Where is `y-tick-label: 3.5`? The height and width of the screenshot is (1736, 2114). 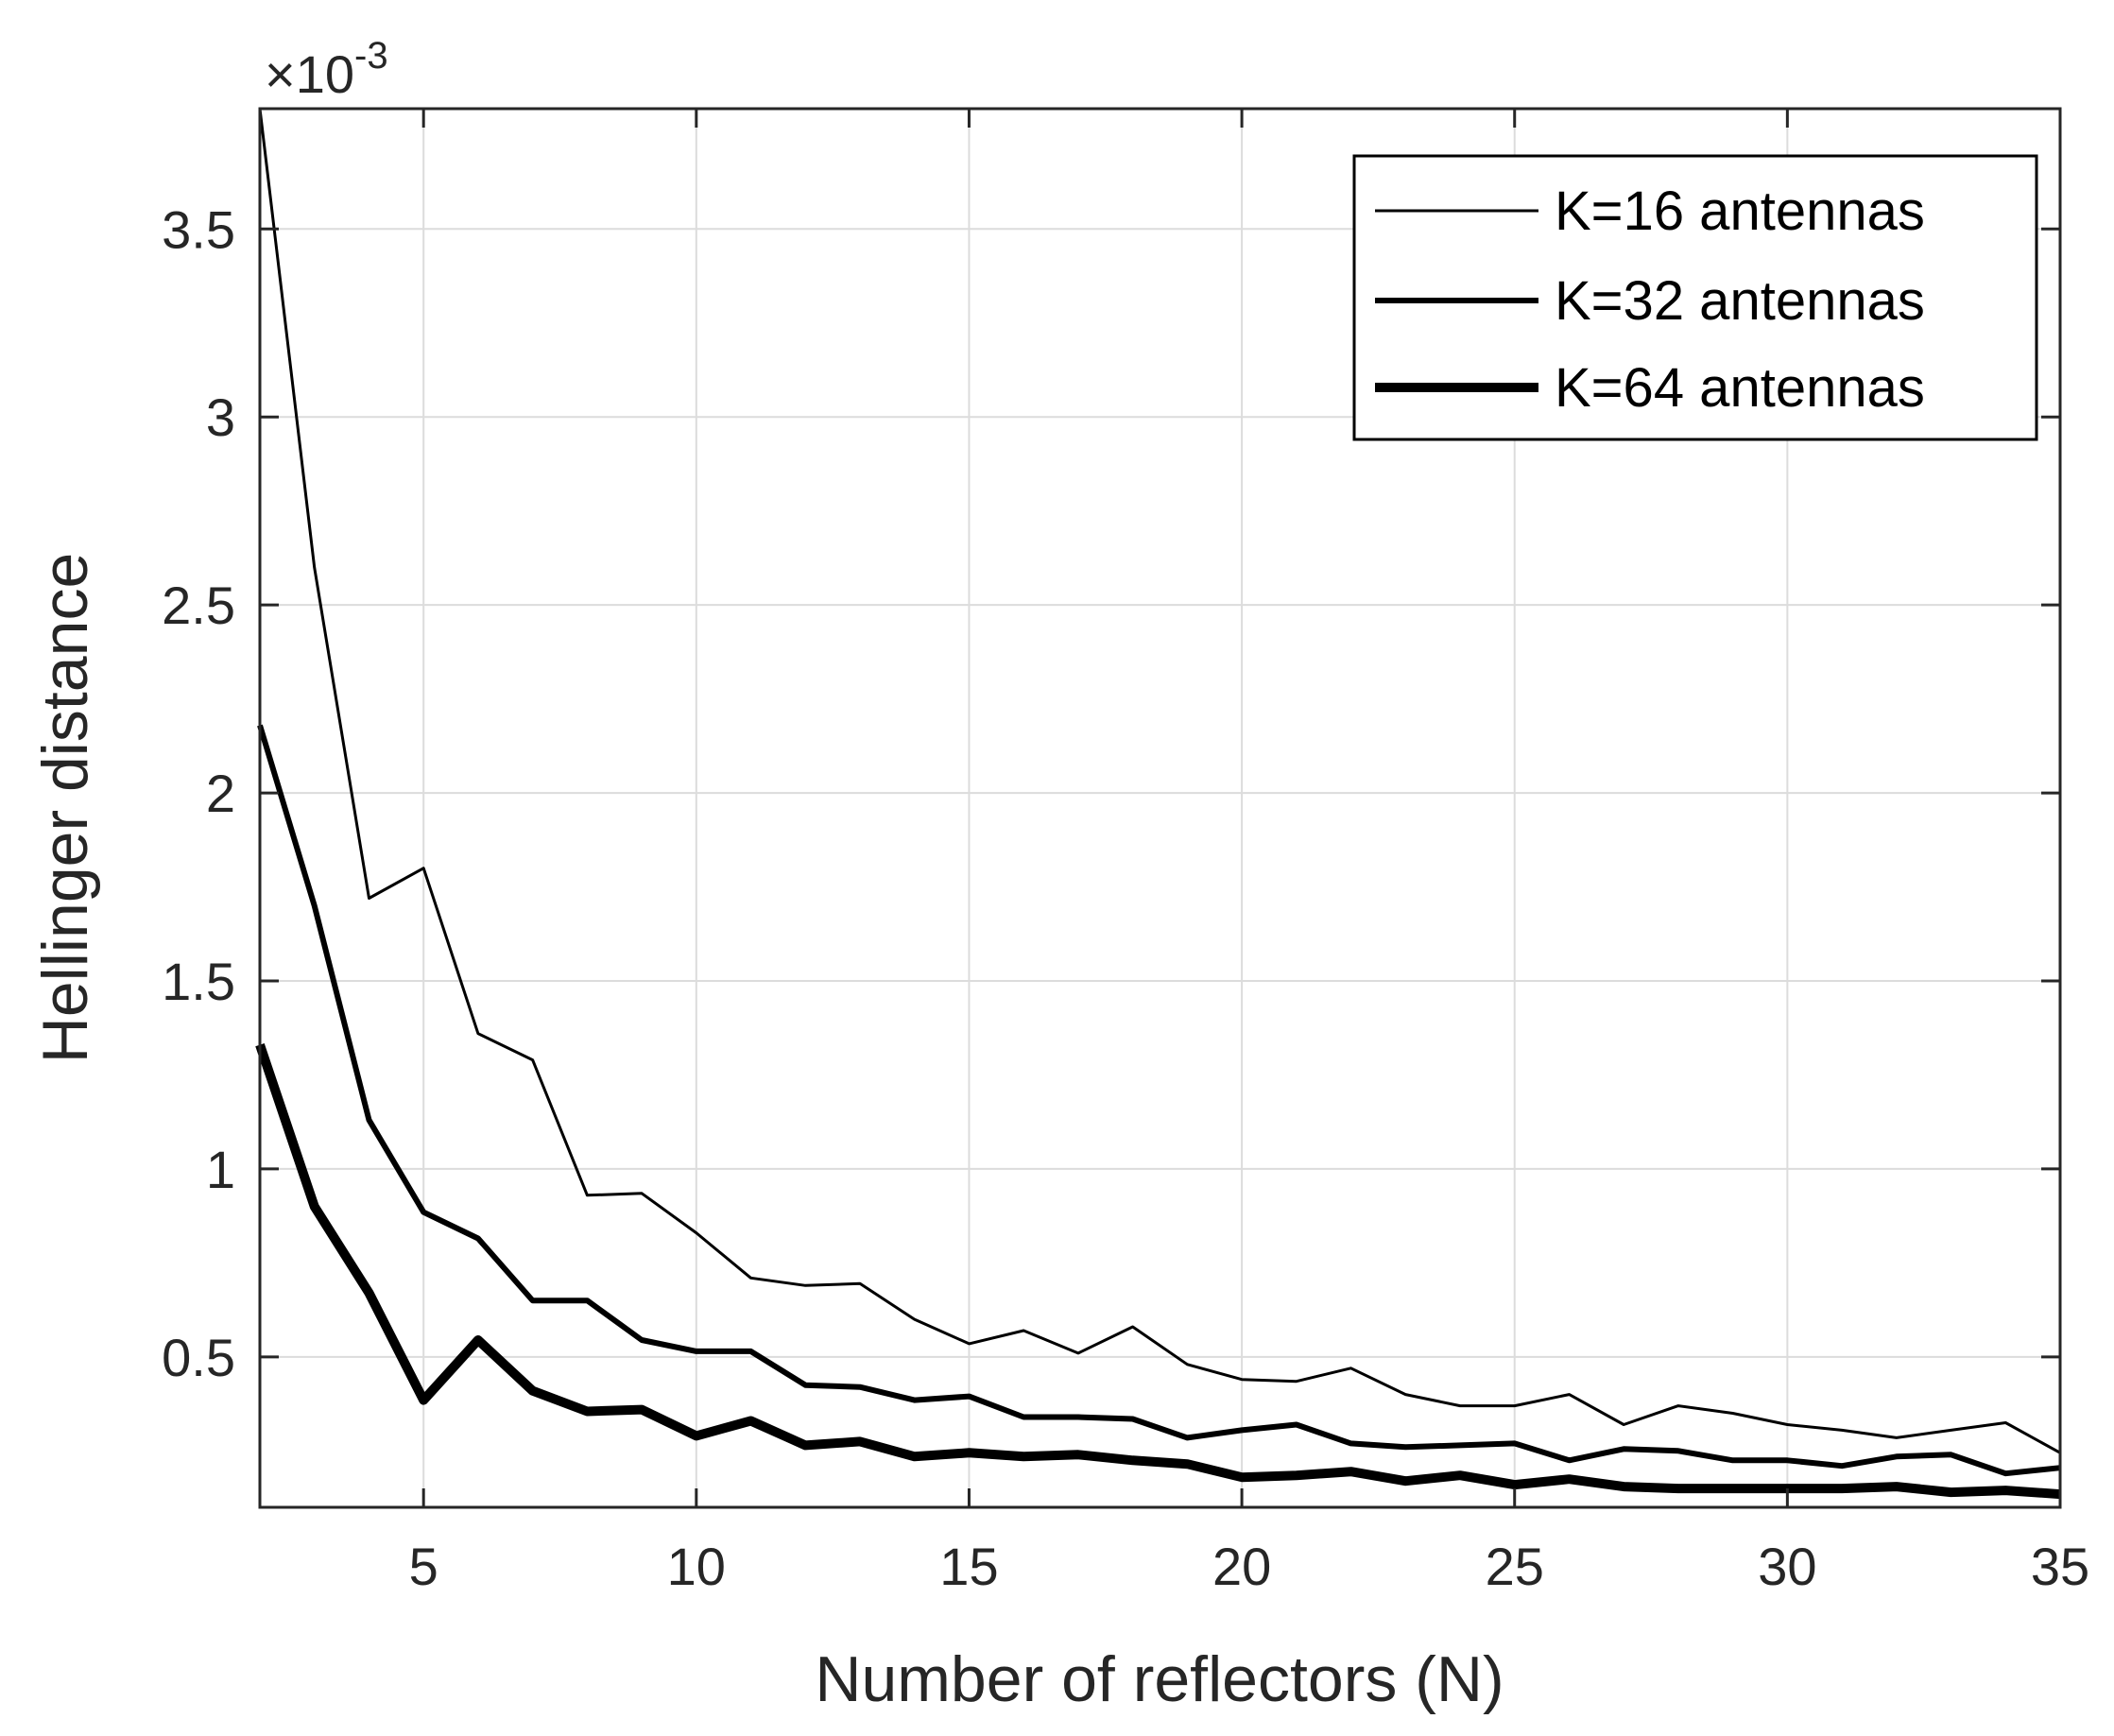
y-tick-label: 3.5 is located at coordinates (198, 229).